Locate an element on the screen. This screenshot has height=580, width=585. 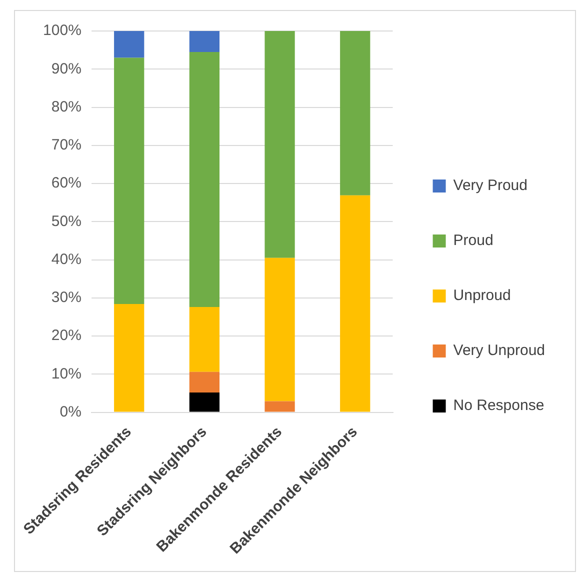
y-tick-label: 100% is located at coordinates (62, 31).